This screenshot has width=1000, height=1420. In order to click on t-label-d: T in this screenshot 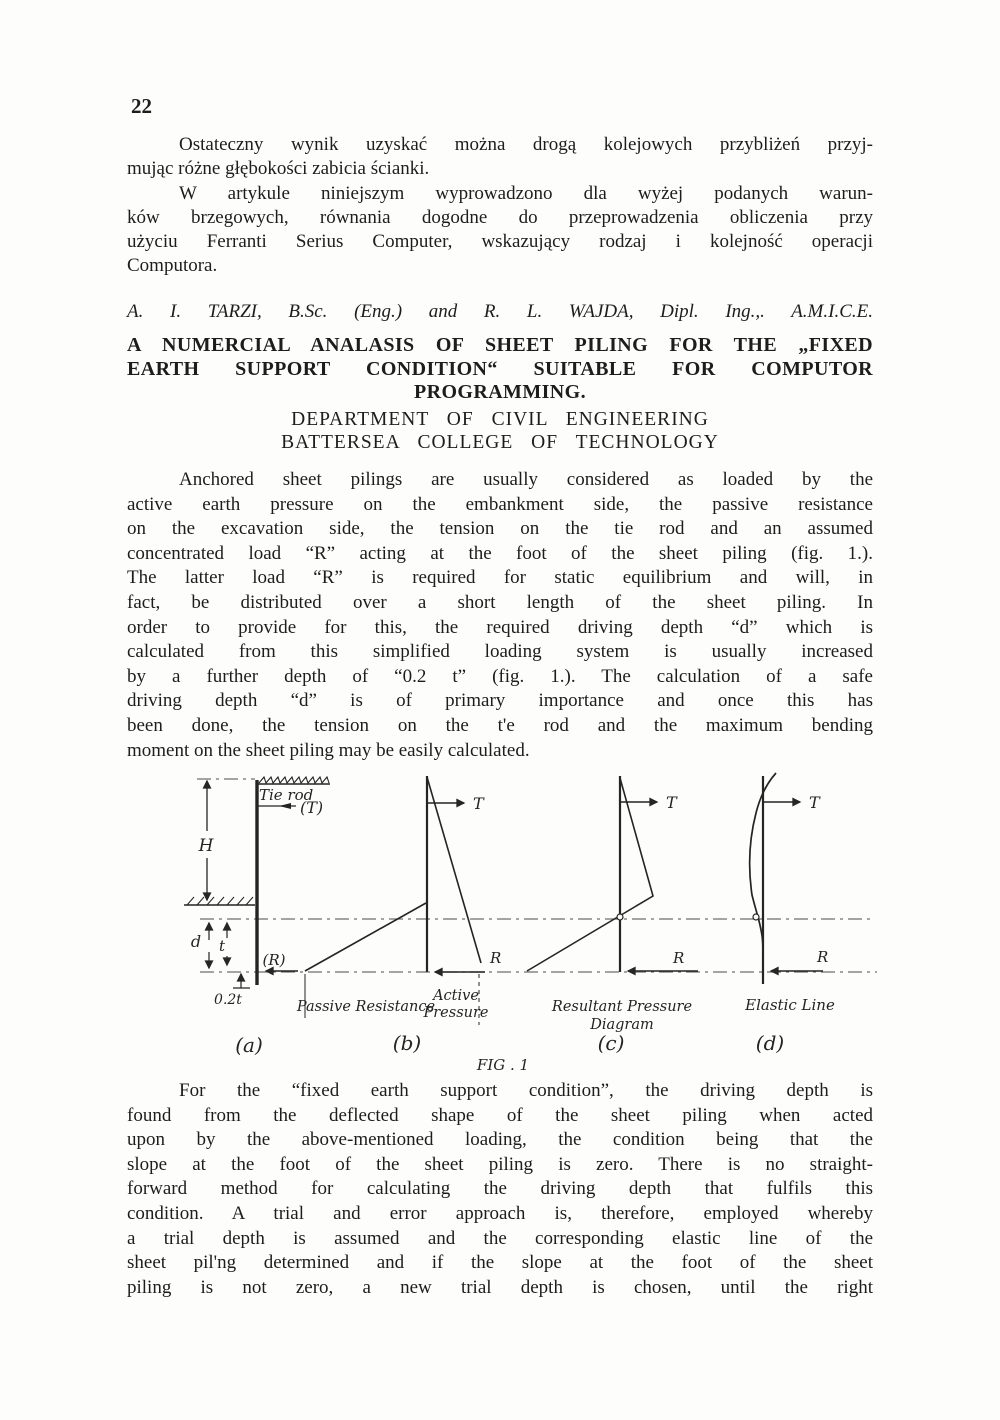, I will do `click(815, 802)`.